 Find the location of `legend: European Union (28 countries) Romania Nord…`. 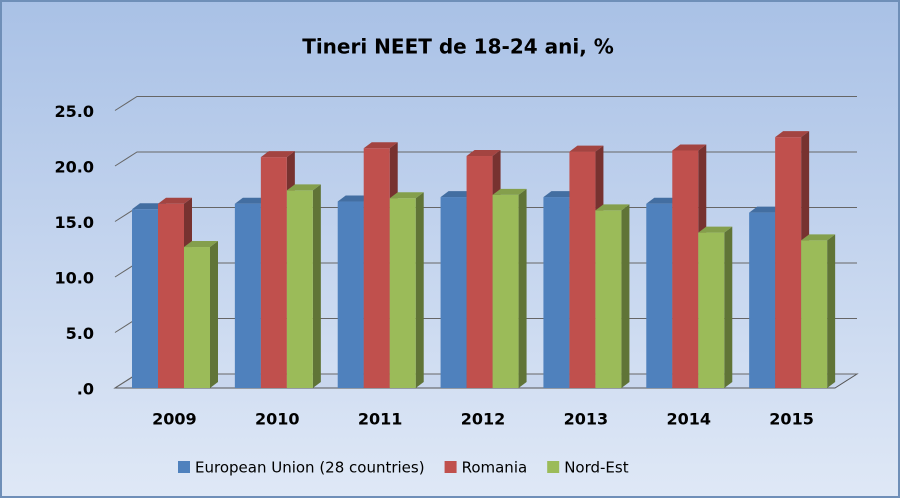

legend: European Union (28 countries) Romania Nord… is located at coordinates (403, 468).